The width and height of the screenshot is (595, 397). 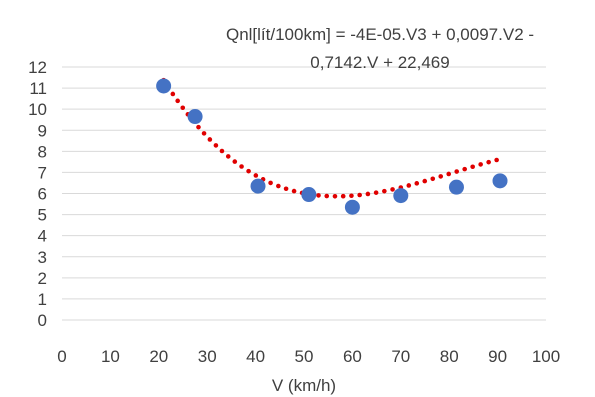 I want to click on x-tick-label: 100, so click(x=546, y=356).